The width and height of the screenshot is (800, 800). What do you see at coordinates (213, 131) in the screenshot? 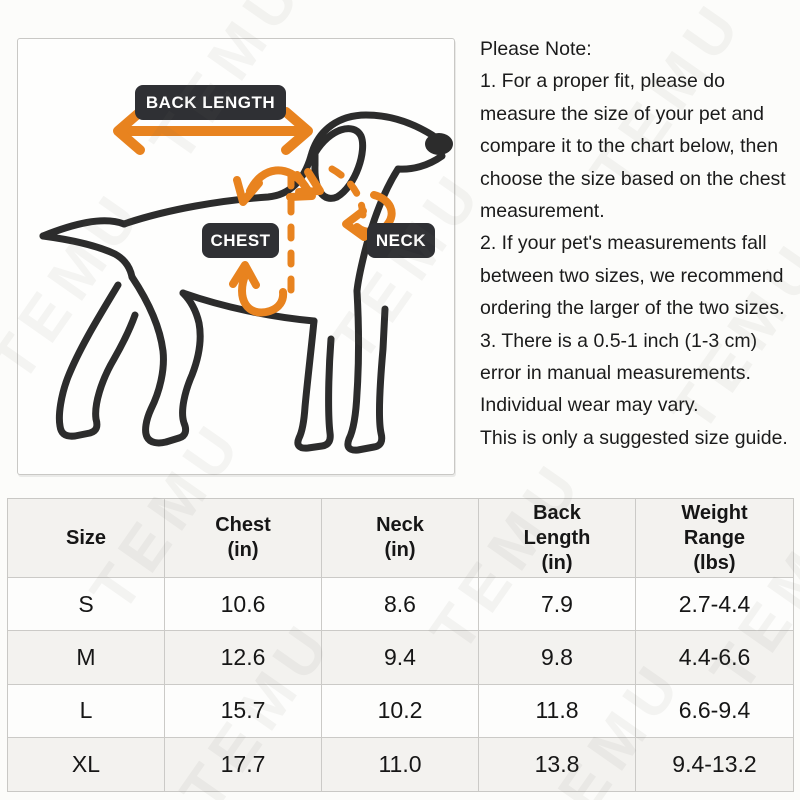
I see `back-length-arrow` at bounding box center [213, 131].